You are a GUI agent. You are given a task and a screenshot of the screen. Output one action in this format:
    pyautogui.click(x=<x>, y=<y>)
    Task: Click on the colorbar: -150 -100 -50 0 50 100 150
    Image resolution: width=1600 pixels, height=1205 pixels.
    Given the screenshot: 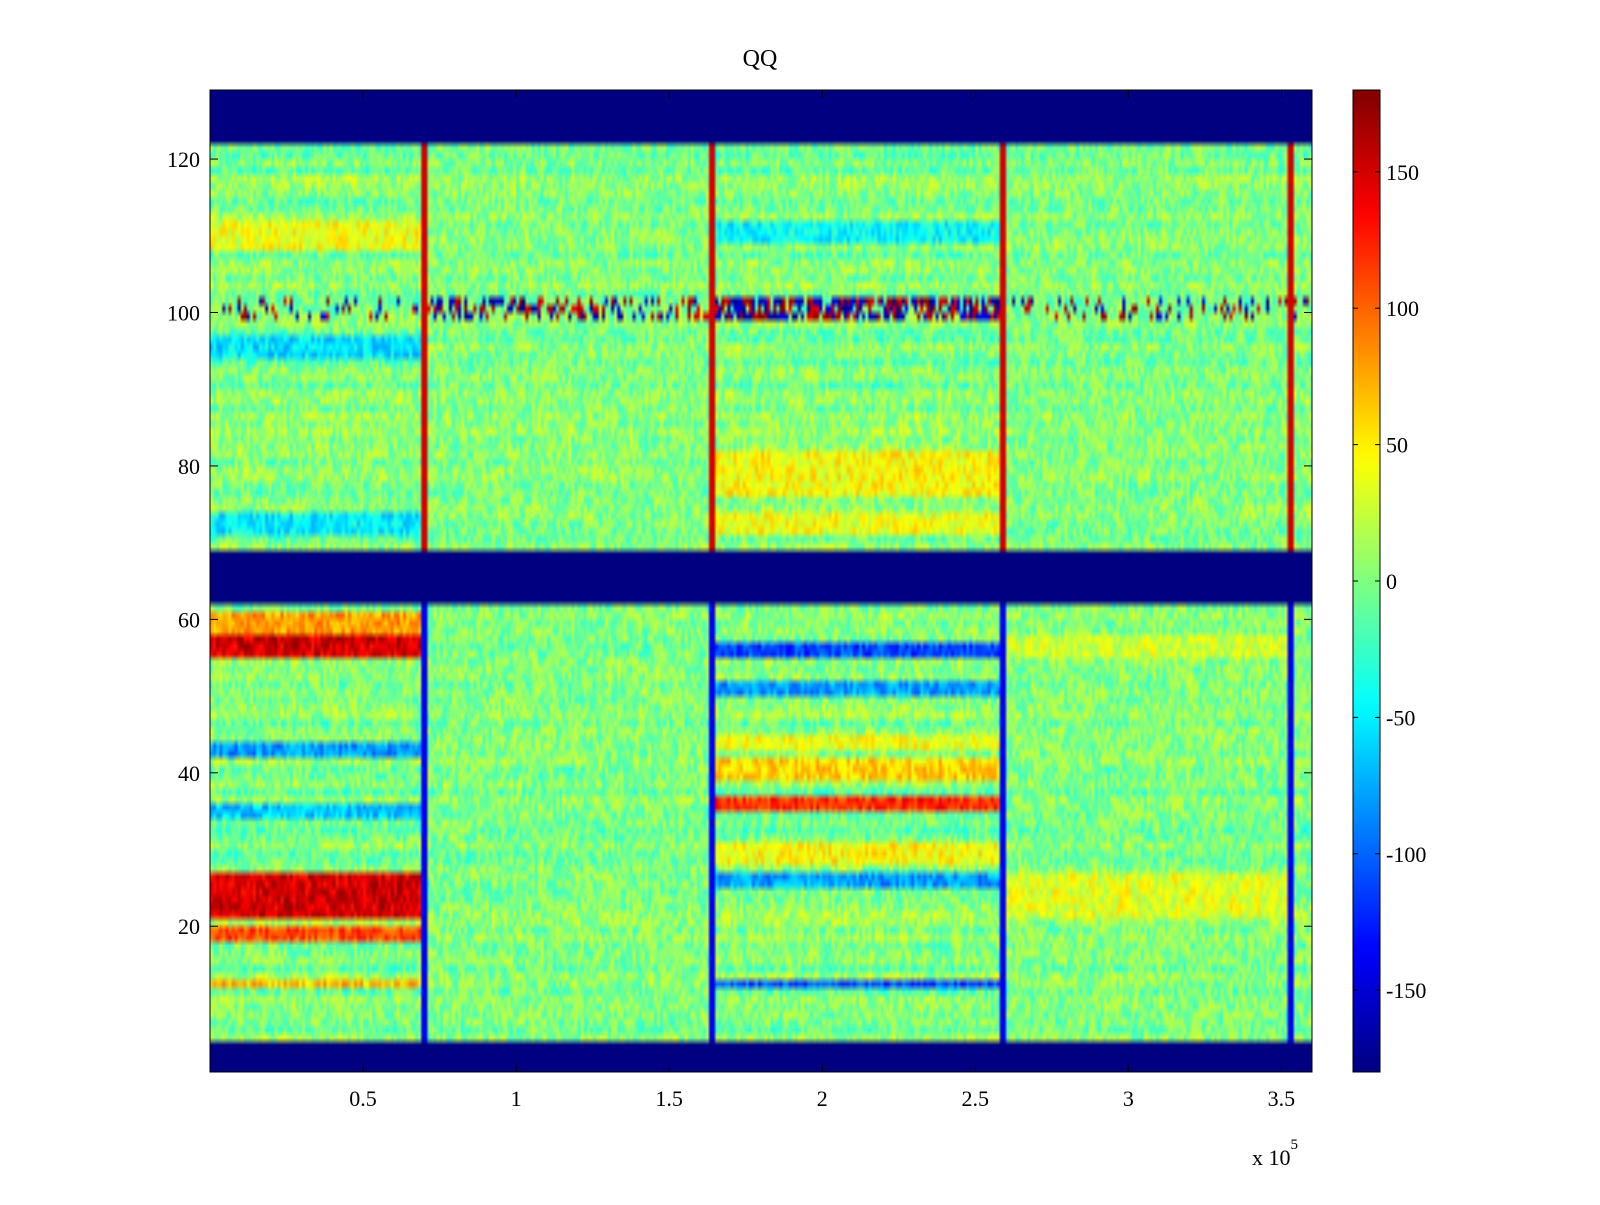 What is the action you would take?
    pyautogui.click(x=1389, y=581)
    